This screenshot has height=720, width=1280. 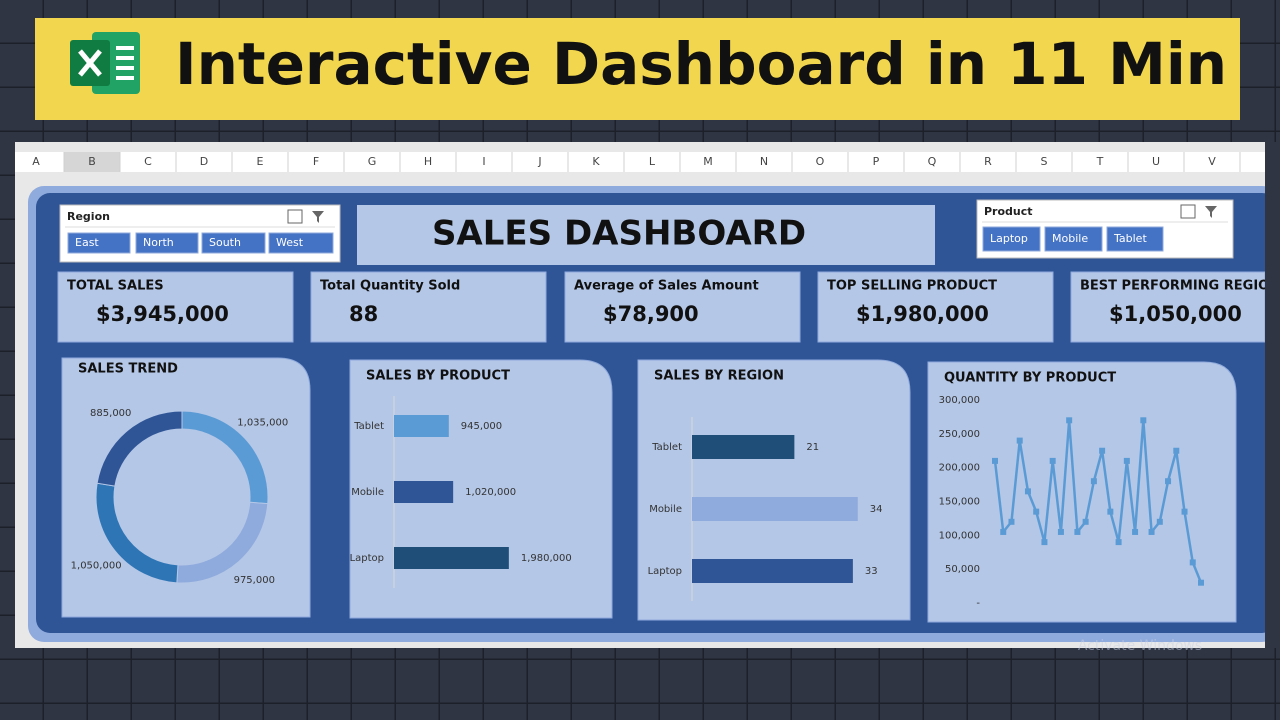 I want to click on data-label: 1,035,000, so click(x=262, y=422).